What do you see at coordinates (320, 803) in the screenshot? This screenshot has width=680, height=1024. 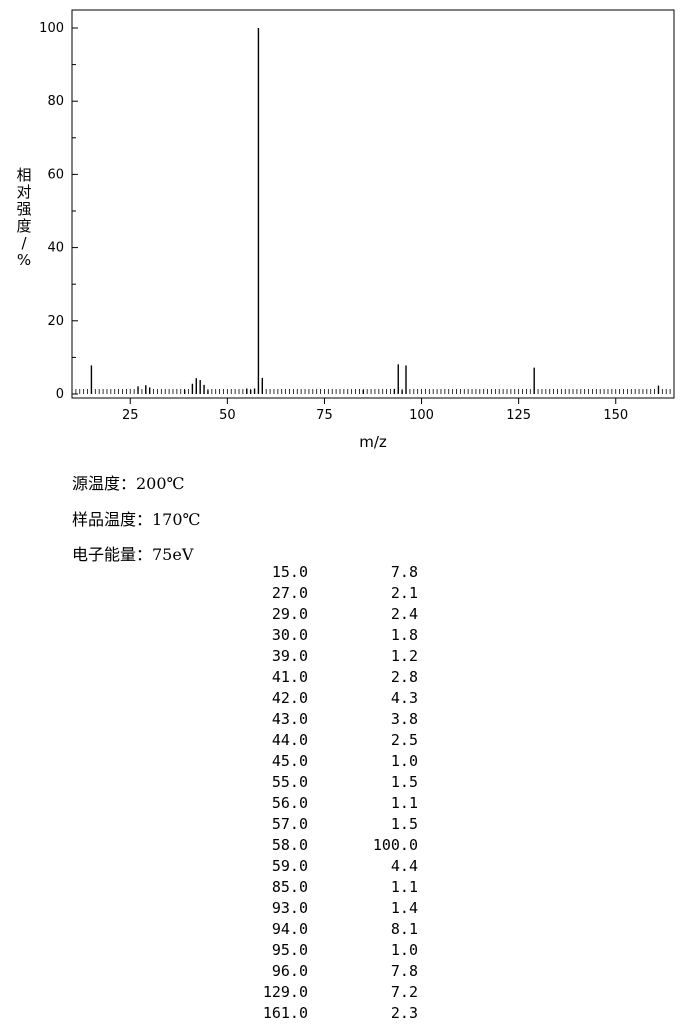 I see `table-row: 56.0 1.1` at bounding box center [320, 803].